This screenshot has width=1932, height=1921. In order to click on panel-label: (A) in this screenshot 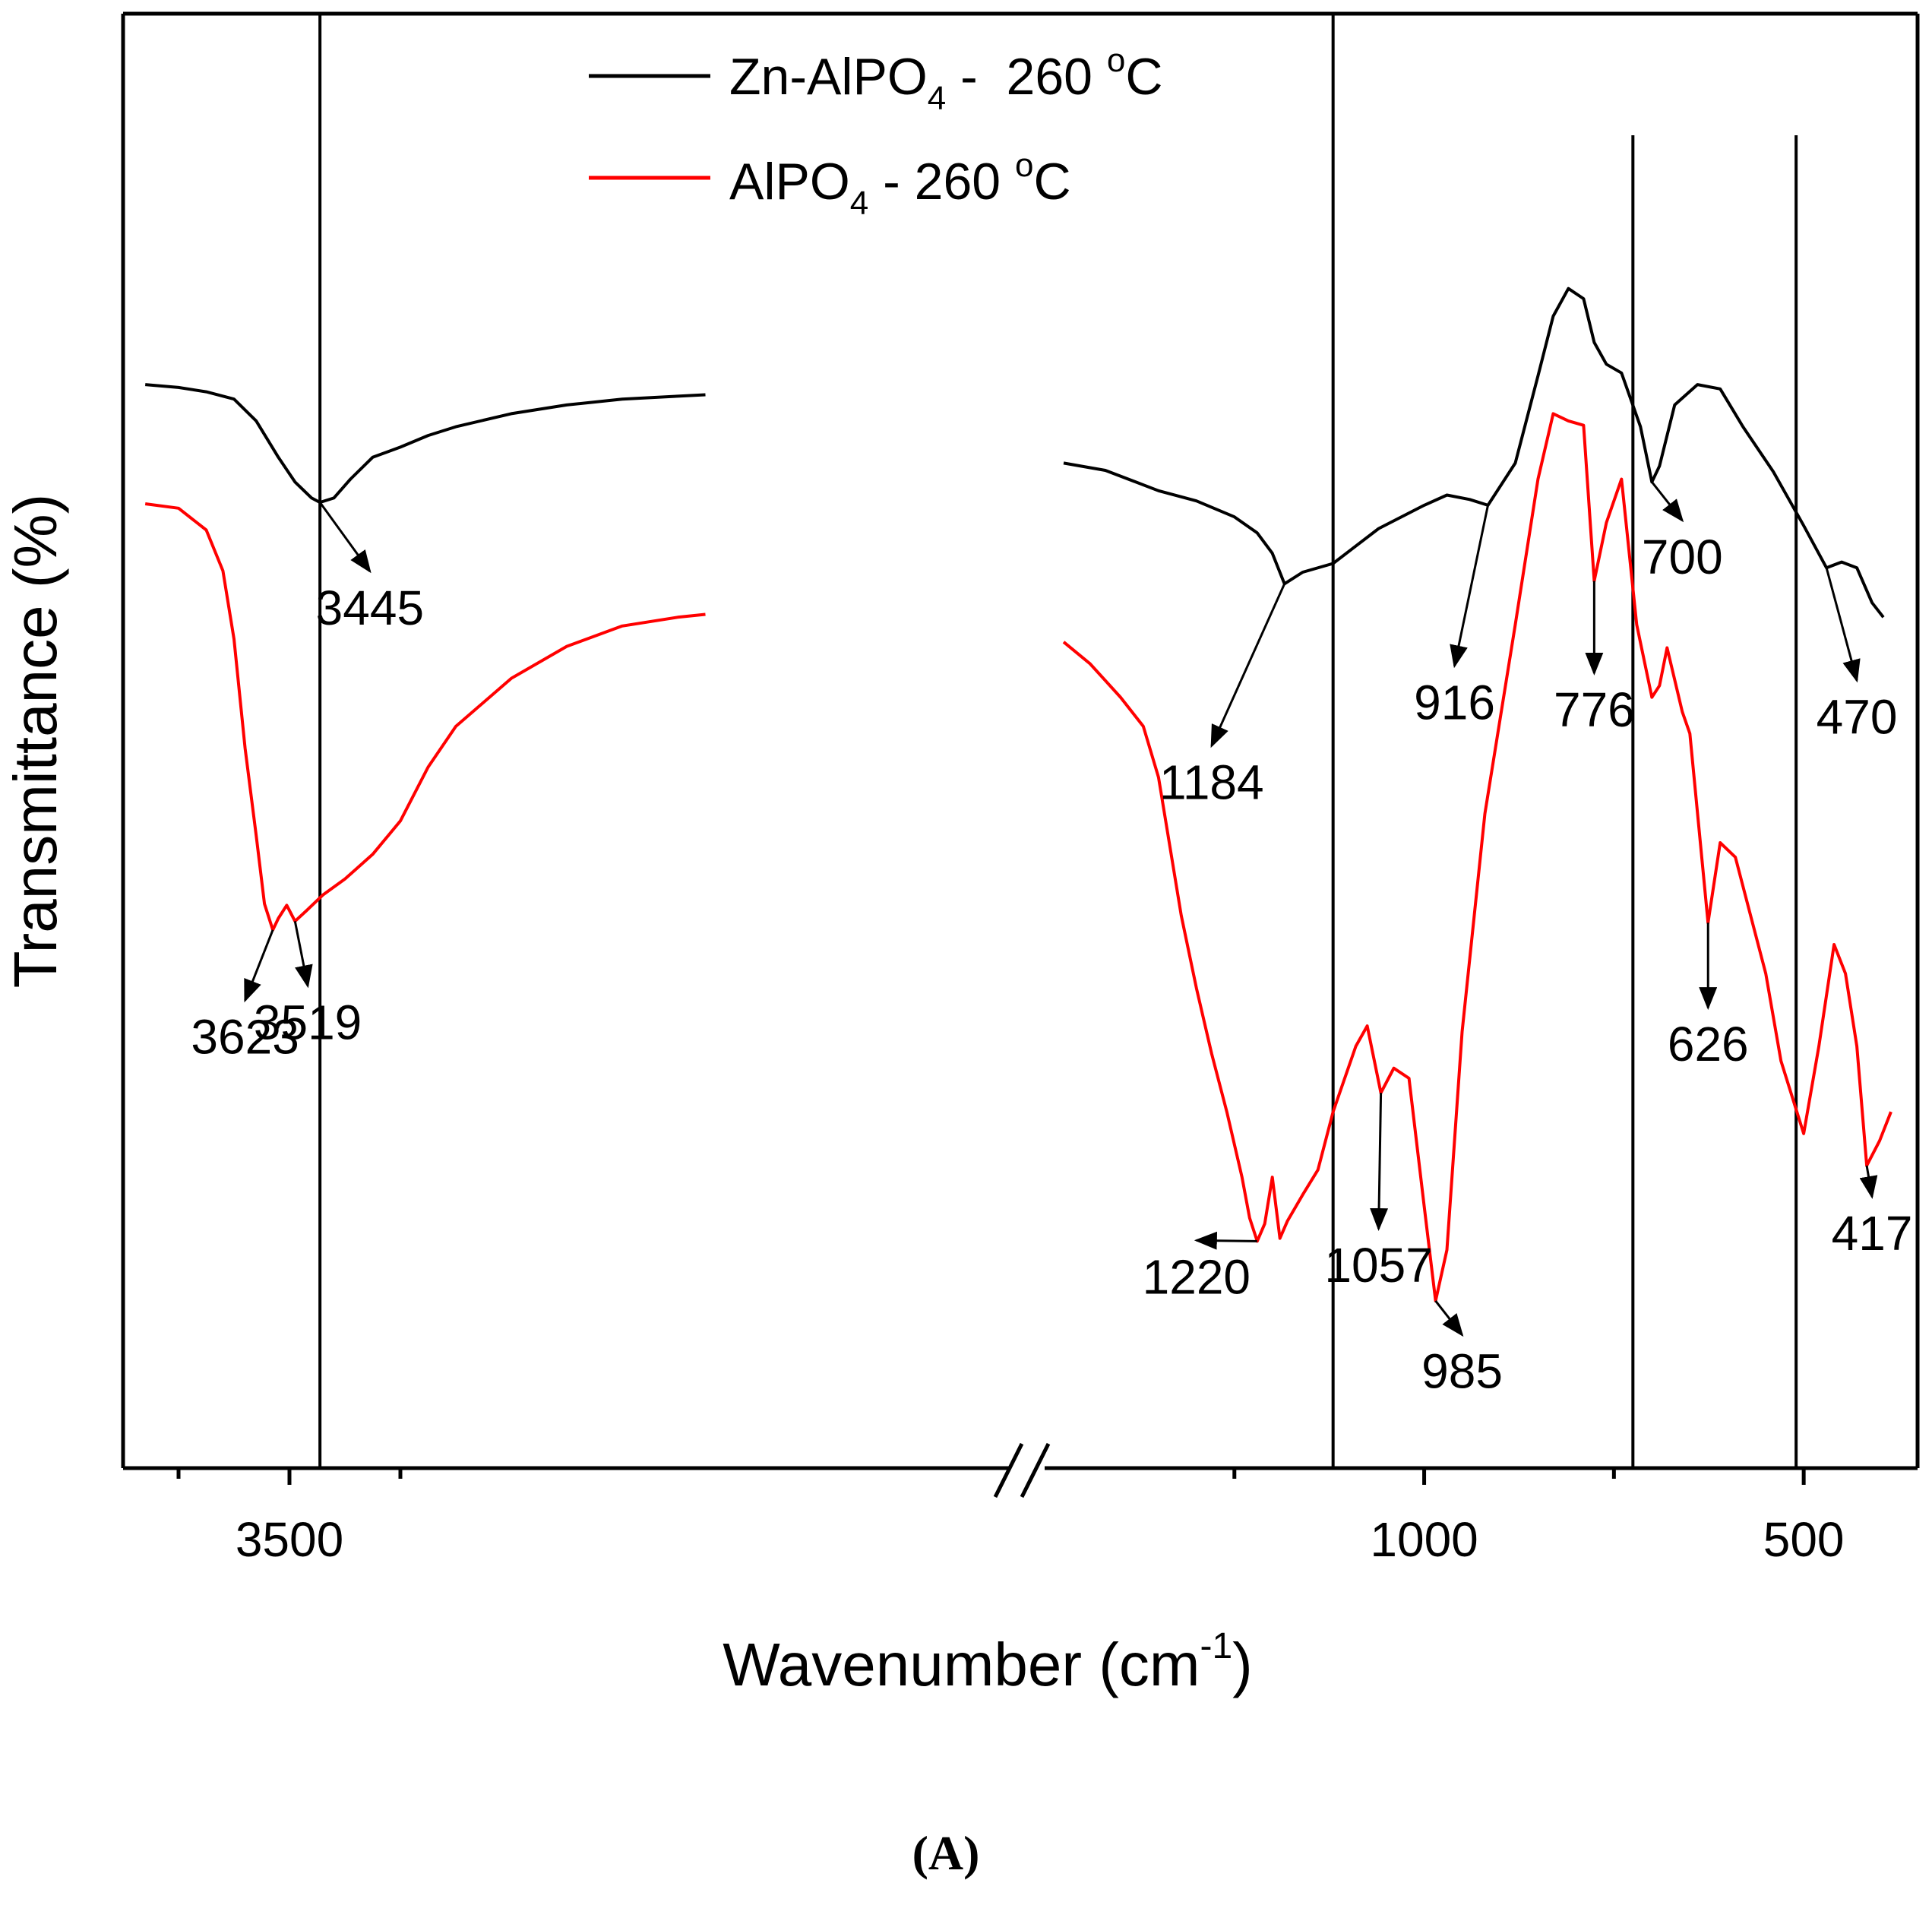, I will do `click(946, 1853)`.